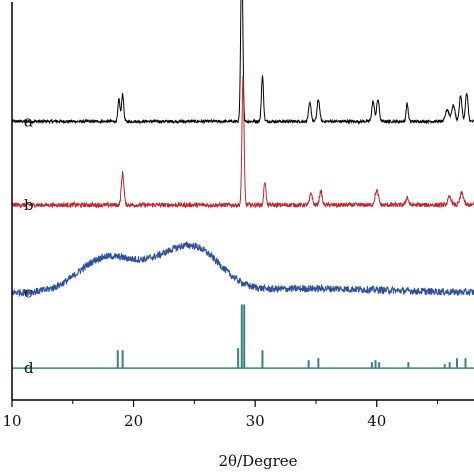 Image resolution: width=474 pixels, height=474 pixels. Describe the element at coordinates (29, 205) in the screenshot. I see `series-label-b: b` at that location.